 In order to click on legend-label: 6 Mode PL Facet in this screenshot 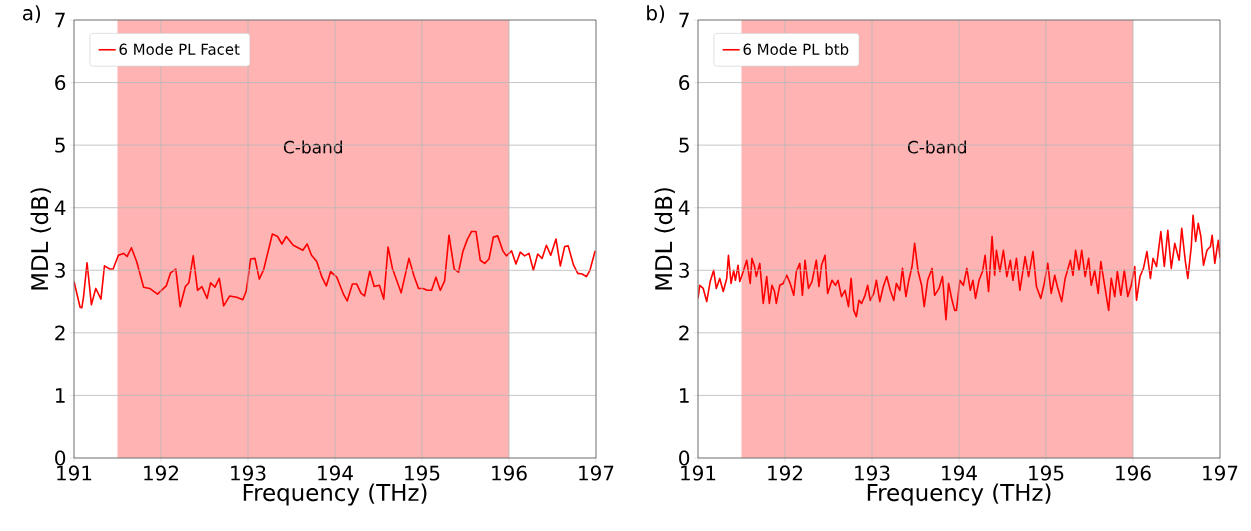, I will do `click(179, 49)`.